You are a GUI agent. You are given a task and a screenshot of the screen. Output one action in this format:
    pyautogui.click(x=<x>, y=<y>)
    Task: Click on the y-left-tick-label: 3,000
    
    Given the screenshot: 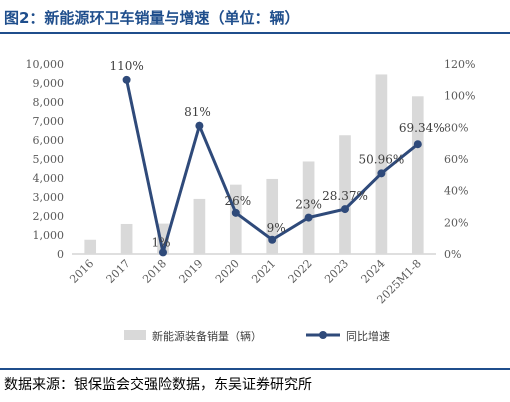 What is the action you would take?
    pyautogui.click(x=49, y=197)
    